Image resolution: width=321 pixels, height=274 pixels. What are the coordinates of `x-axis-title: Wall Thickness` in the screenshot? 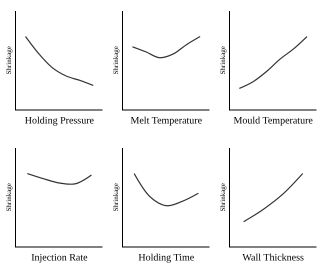 It's located at (273, 258).